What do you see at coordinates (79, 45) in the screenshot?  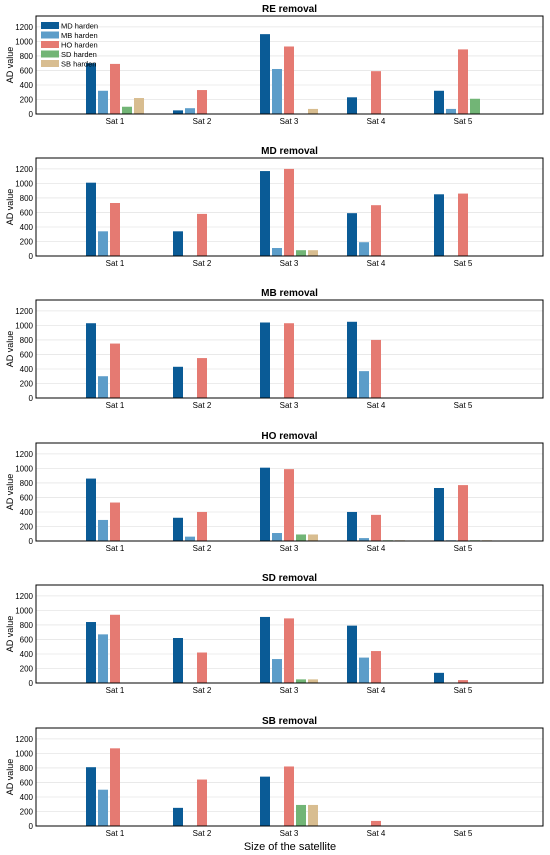 I see `legend-label-ho-harden: HO harden` at bounding box center [79, 45].